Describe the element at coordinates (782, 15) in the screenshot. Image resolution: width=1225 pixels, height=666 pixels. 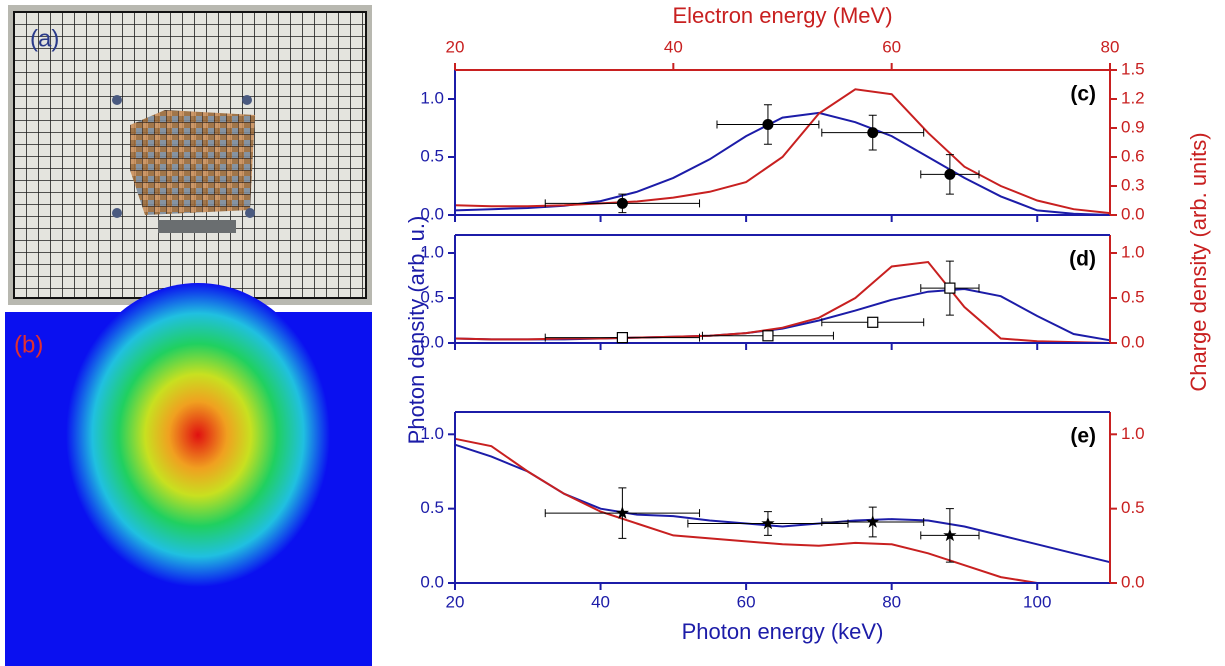
I see `x2-axis-title: Electron energy (MeV)` at that location.